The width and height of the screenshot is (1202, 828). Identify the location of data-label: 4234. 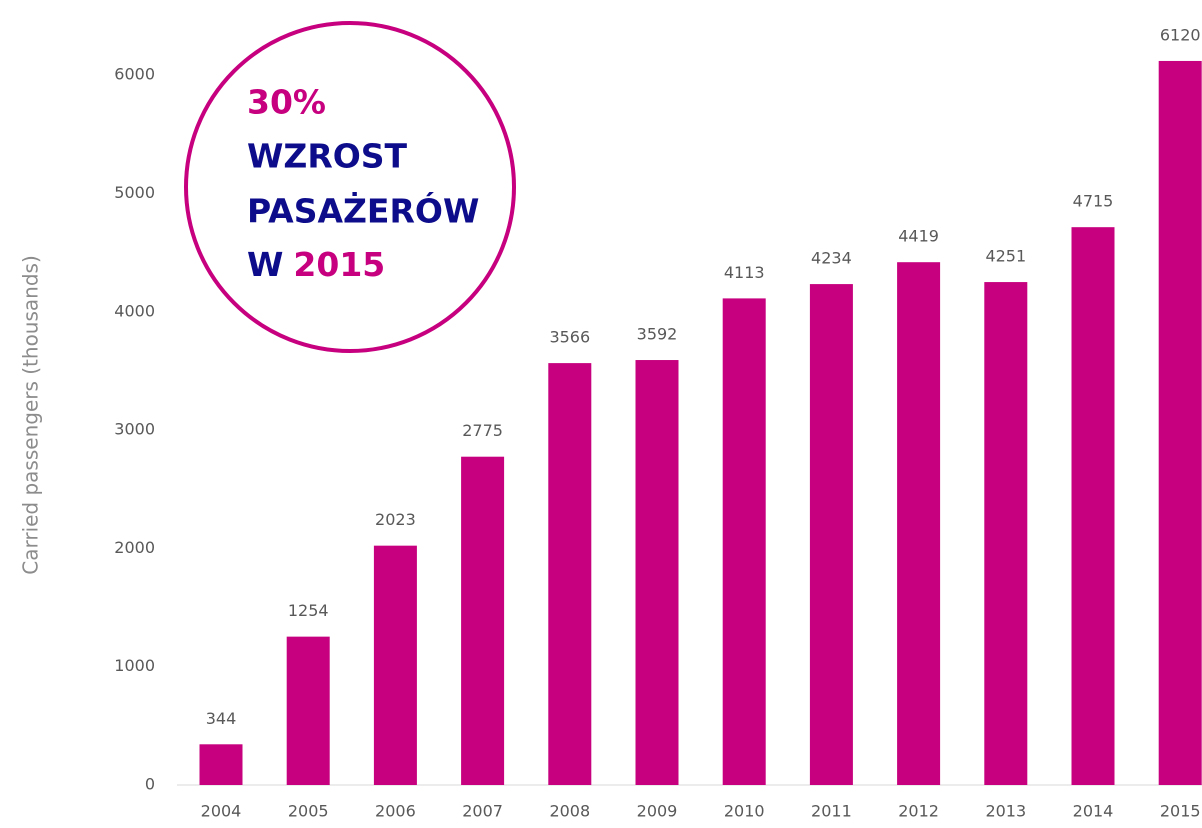
(831, 258).